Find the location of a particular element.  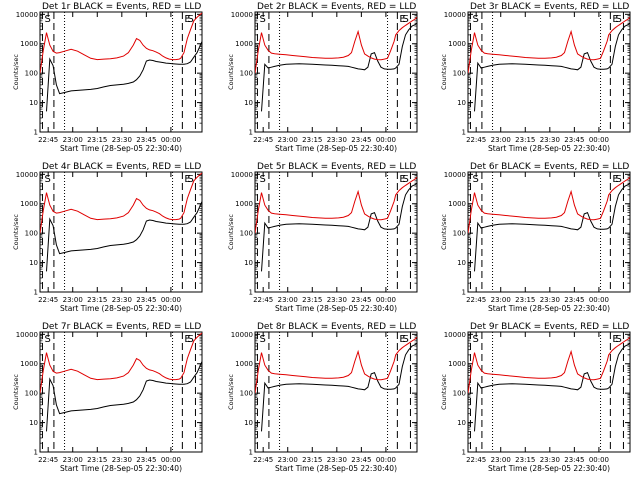

panel-title: Det 9r BLACK = Events, RED = LLD is located at coordinates (549, 327).